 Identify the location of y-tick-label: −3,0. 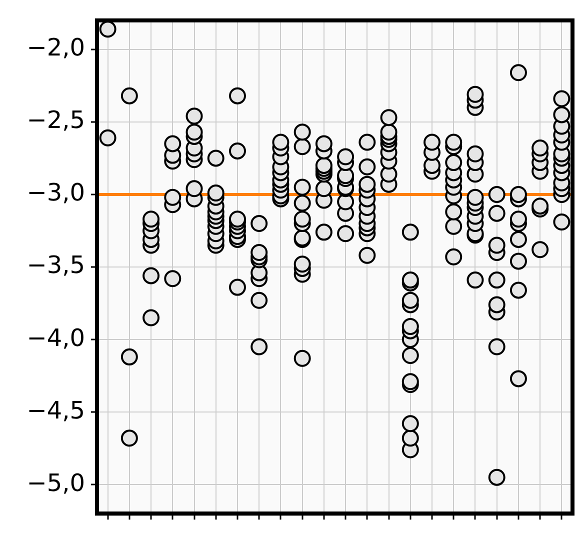
(55, 192).